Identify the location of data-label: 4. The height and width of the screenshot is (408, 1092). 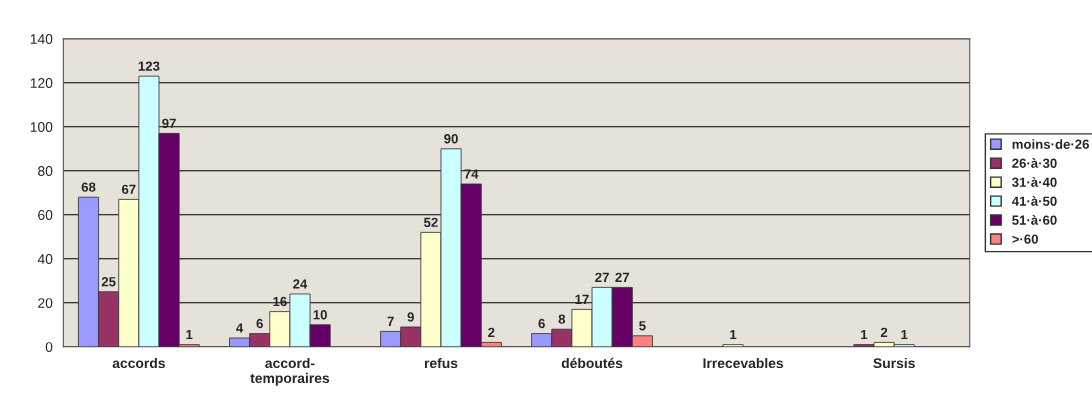
(240, 328).